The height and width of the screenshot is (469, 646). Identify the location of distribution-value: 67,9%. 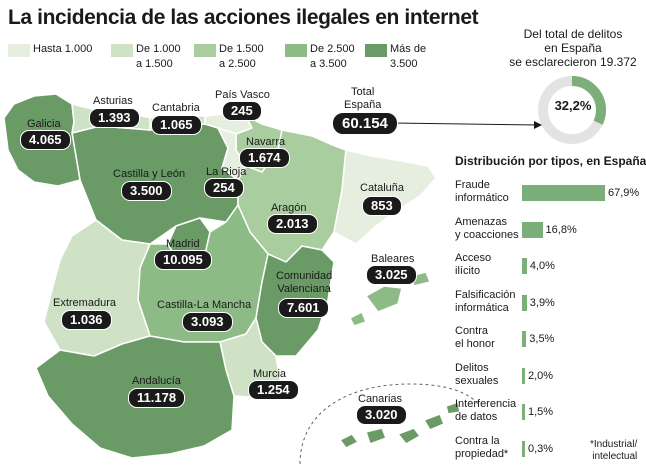
(624, 193).